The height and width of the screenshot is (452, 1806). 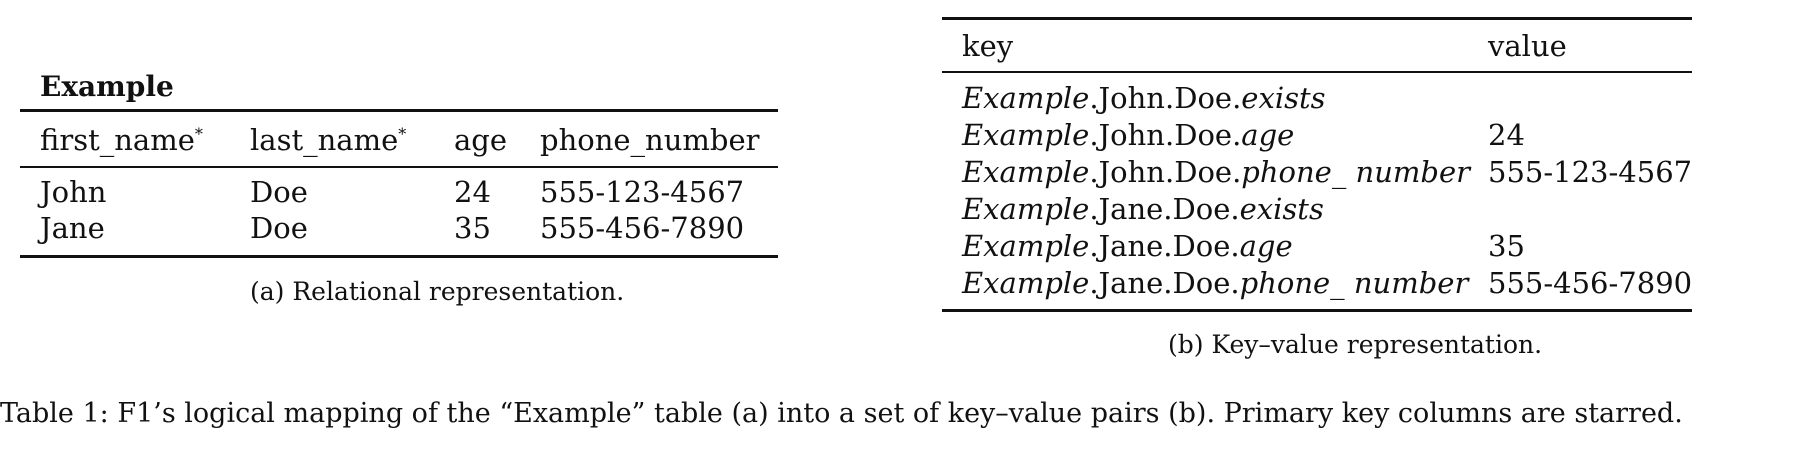 I want to click on header-text: first_name, so click(x=117, y=140).